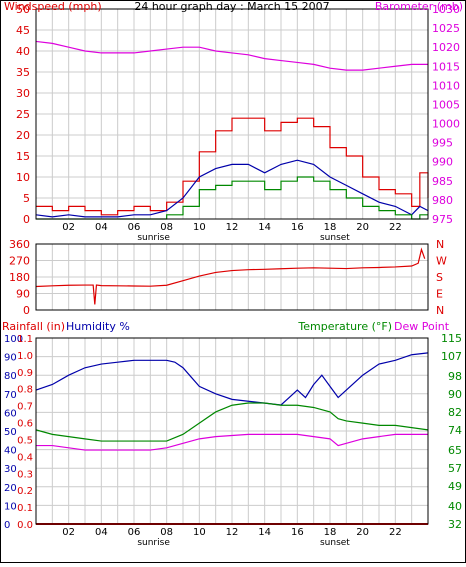 This screenshot has width=466, height=567. What do you see at coordinates (362, 532) in the screenshot?
I see `x-tick-label: 20` at bounding box center [362, 532].